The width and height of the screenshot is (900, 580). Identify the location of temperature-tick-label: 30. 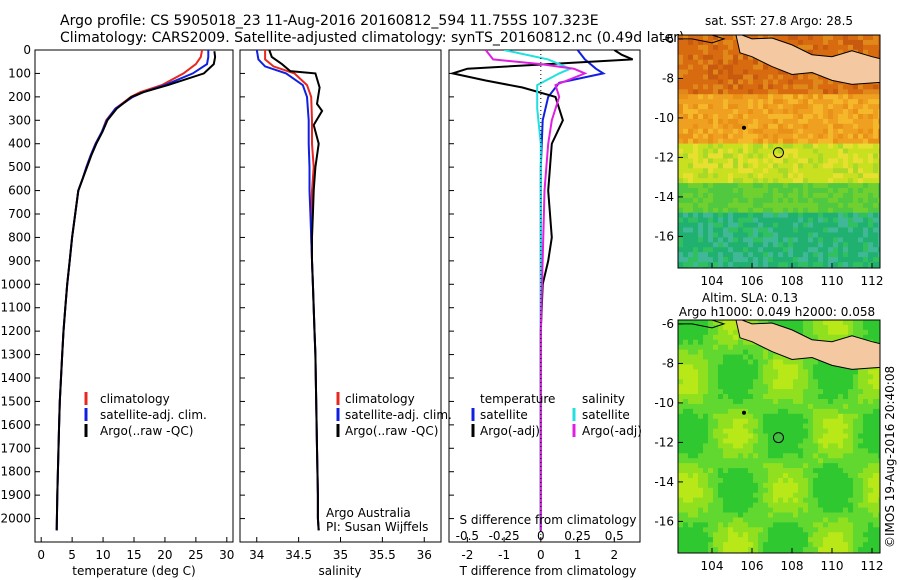
(226, 555).